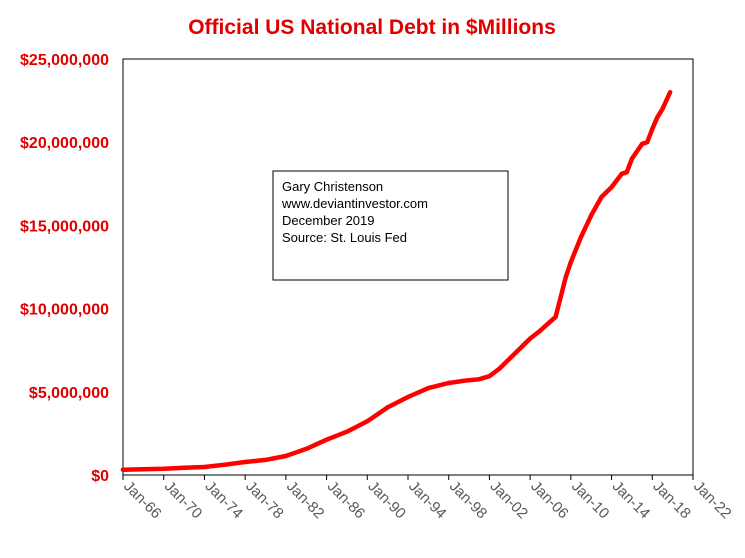 The height and width of the screenshot is (558, 745). I want to click on annotation-website: www.deviantinvestor.com, so click(354, 203).